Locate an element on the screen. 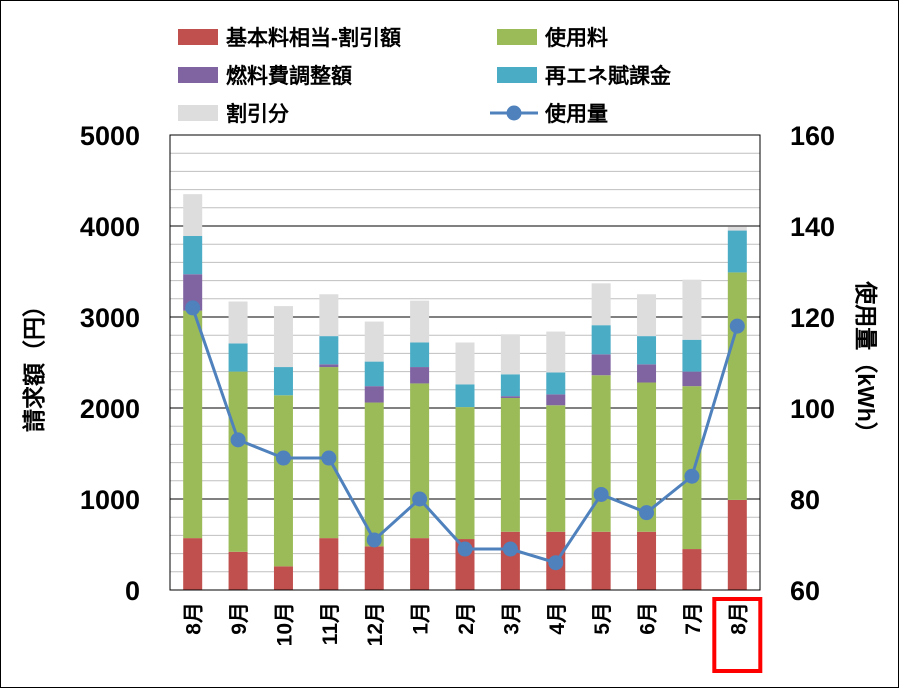  y-tick-label-right: 160 is located at coordinates (812, 136).